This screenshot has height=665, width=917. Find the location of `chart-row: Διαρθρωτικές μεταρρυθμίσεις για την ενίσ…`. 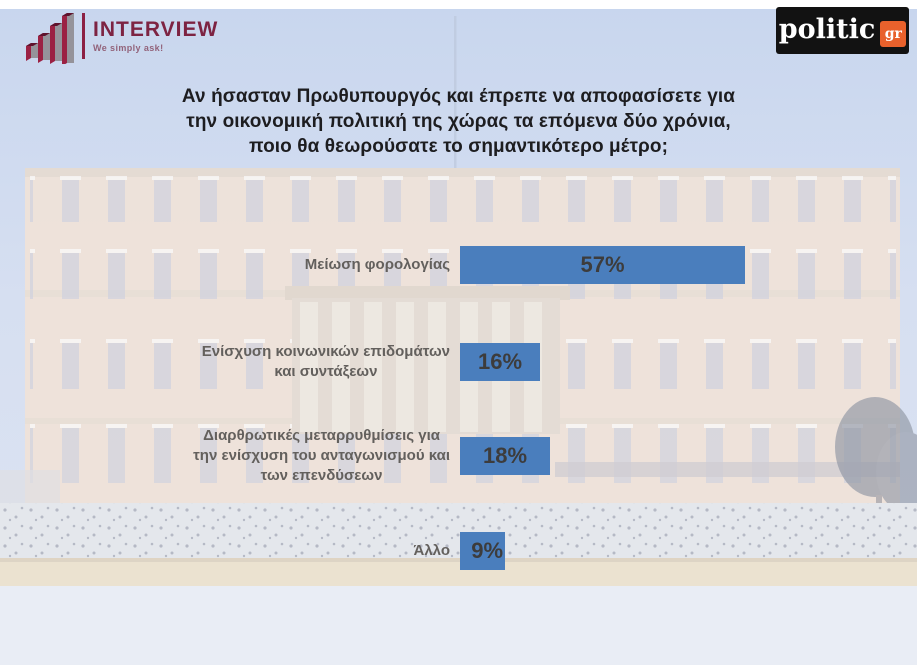

chart-row: Διαρθρωτικές μεταρρυθμίσεις για την ενίσ… is located at coordinates (340, 455).